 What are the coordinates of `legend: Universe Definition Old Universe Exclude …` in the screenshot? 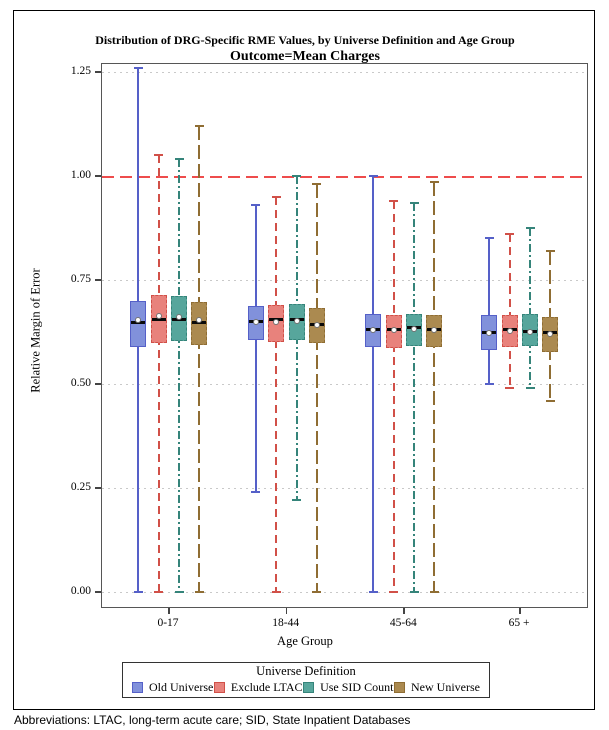 It's located at (306, 680).